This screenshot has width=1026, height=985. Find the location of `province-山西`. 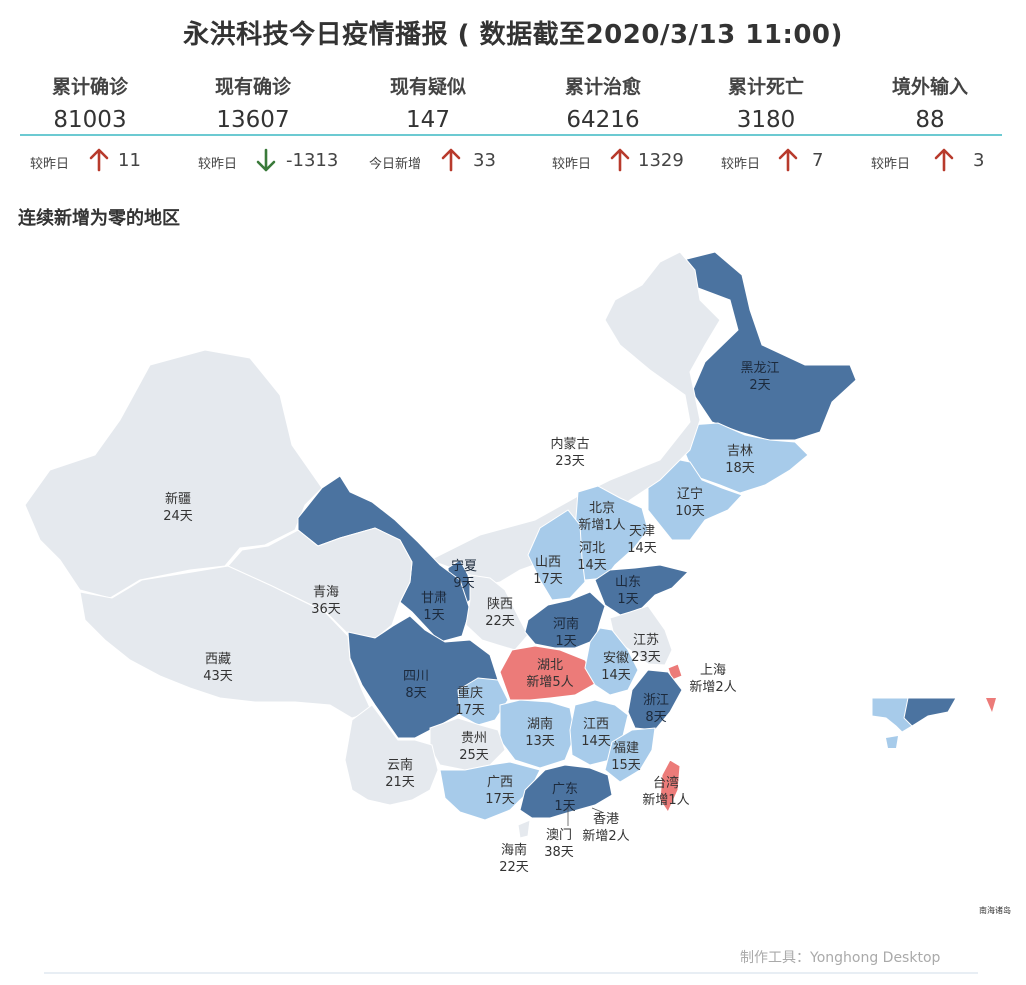

province-山西 is located at coordinates (556, 555).